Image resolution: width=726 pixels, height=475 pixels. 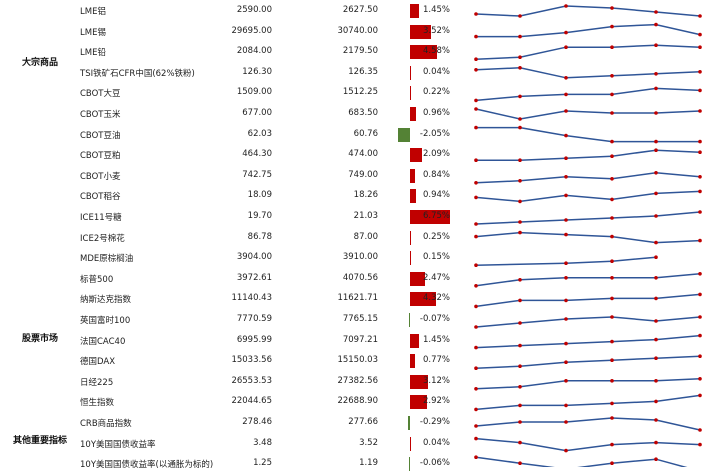 I want to click on previous-value: 62.03, so click(x=259, y=133).